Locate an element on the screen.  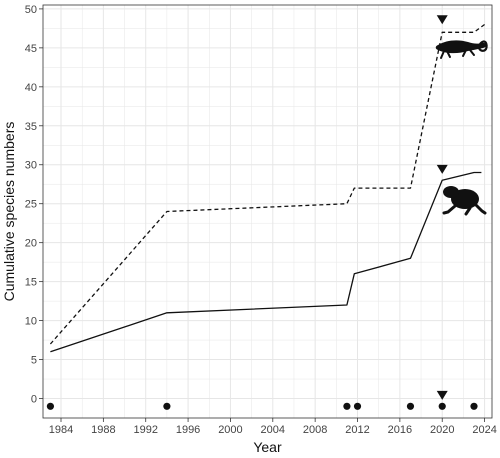
x-tick-label: 1984 is located at coordinates (61, 430).